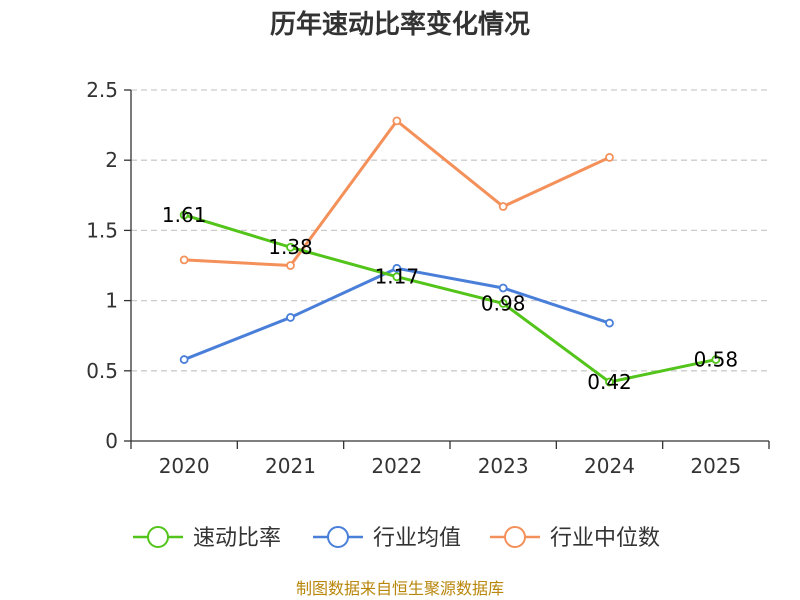 This screenshot has height=600, width=800. I want to click on y-tick-label: 1, so click(111, 301).